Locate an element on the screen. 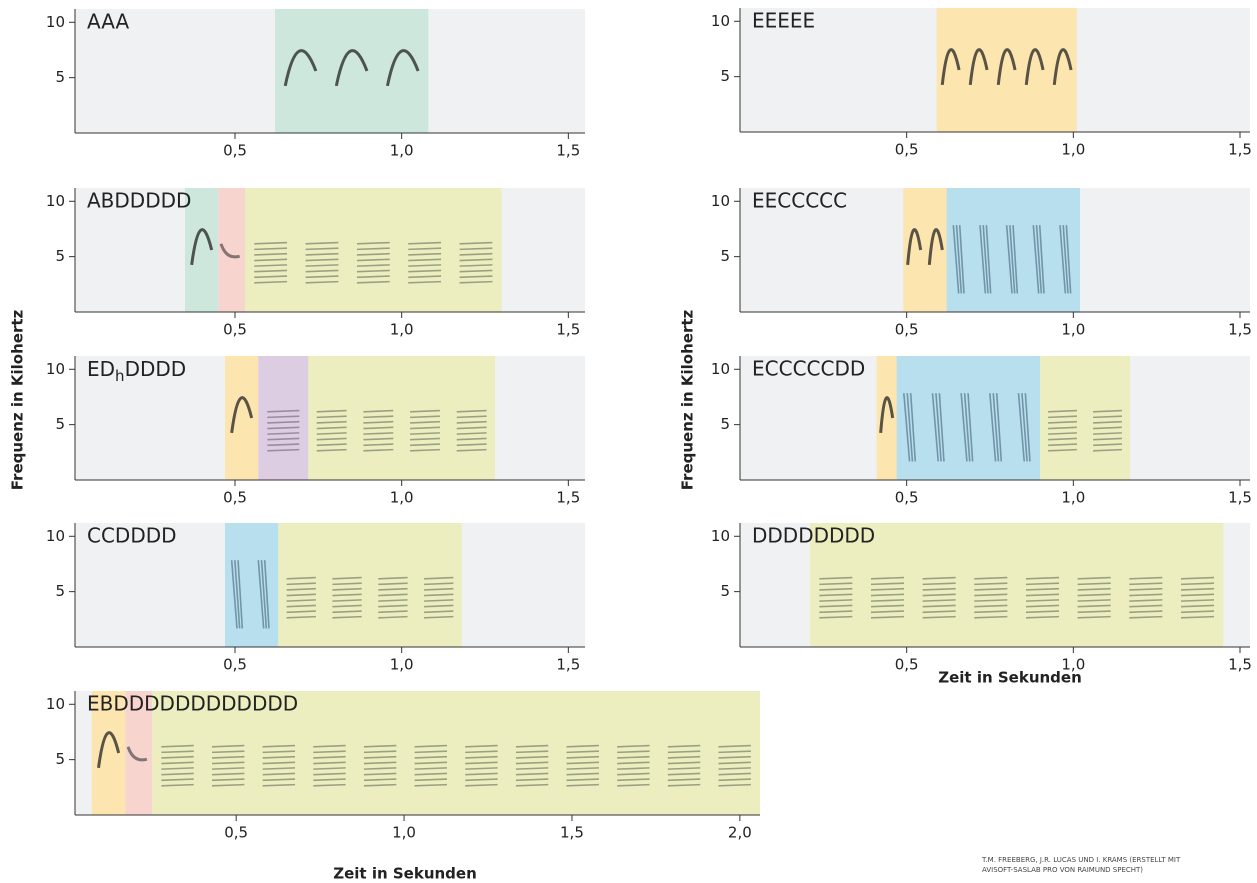 Image resolution: width=1257 pixels, height=883 pixels. y-tick-label: 5 is located at coordinates (60, 759).